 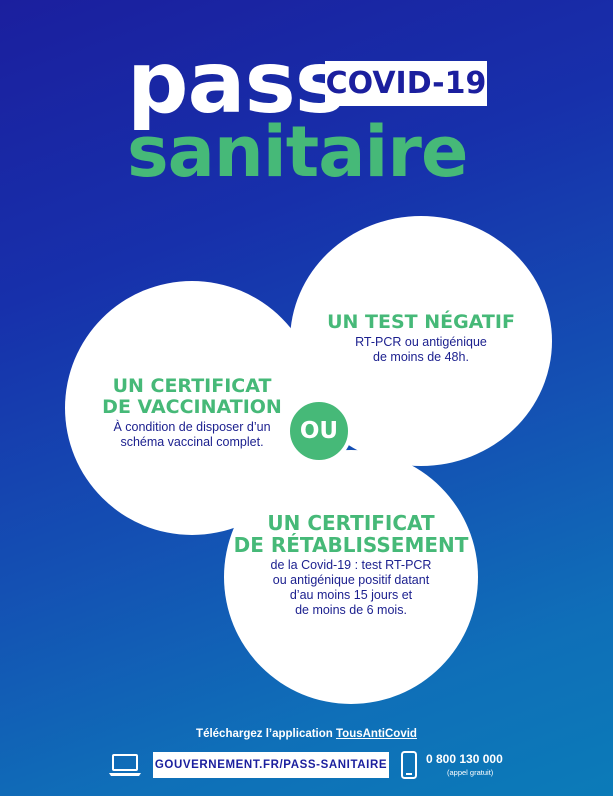 What do you see at coordinates (266, 734) in the screenshot?
I see `download-prefix: Téléchargez l’application` at bounding box center [266, 734].